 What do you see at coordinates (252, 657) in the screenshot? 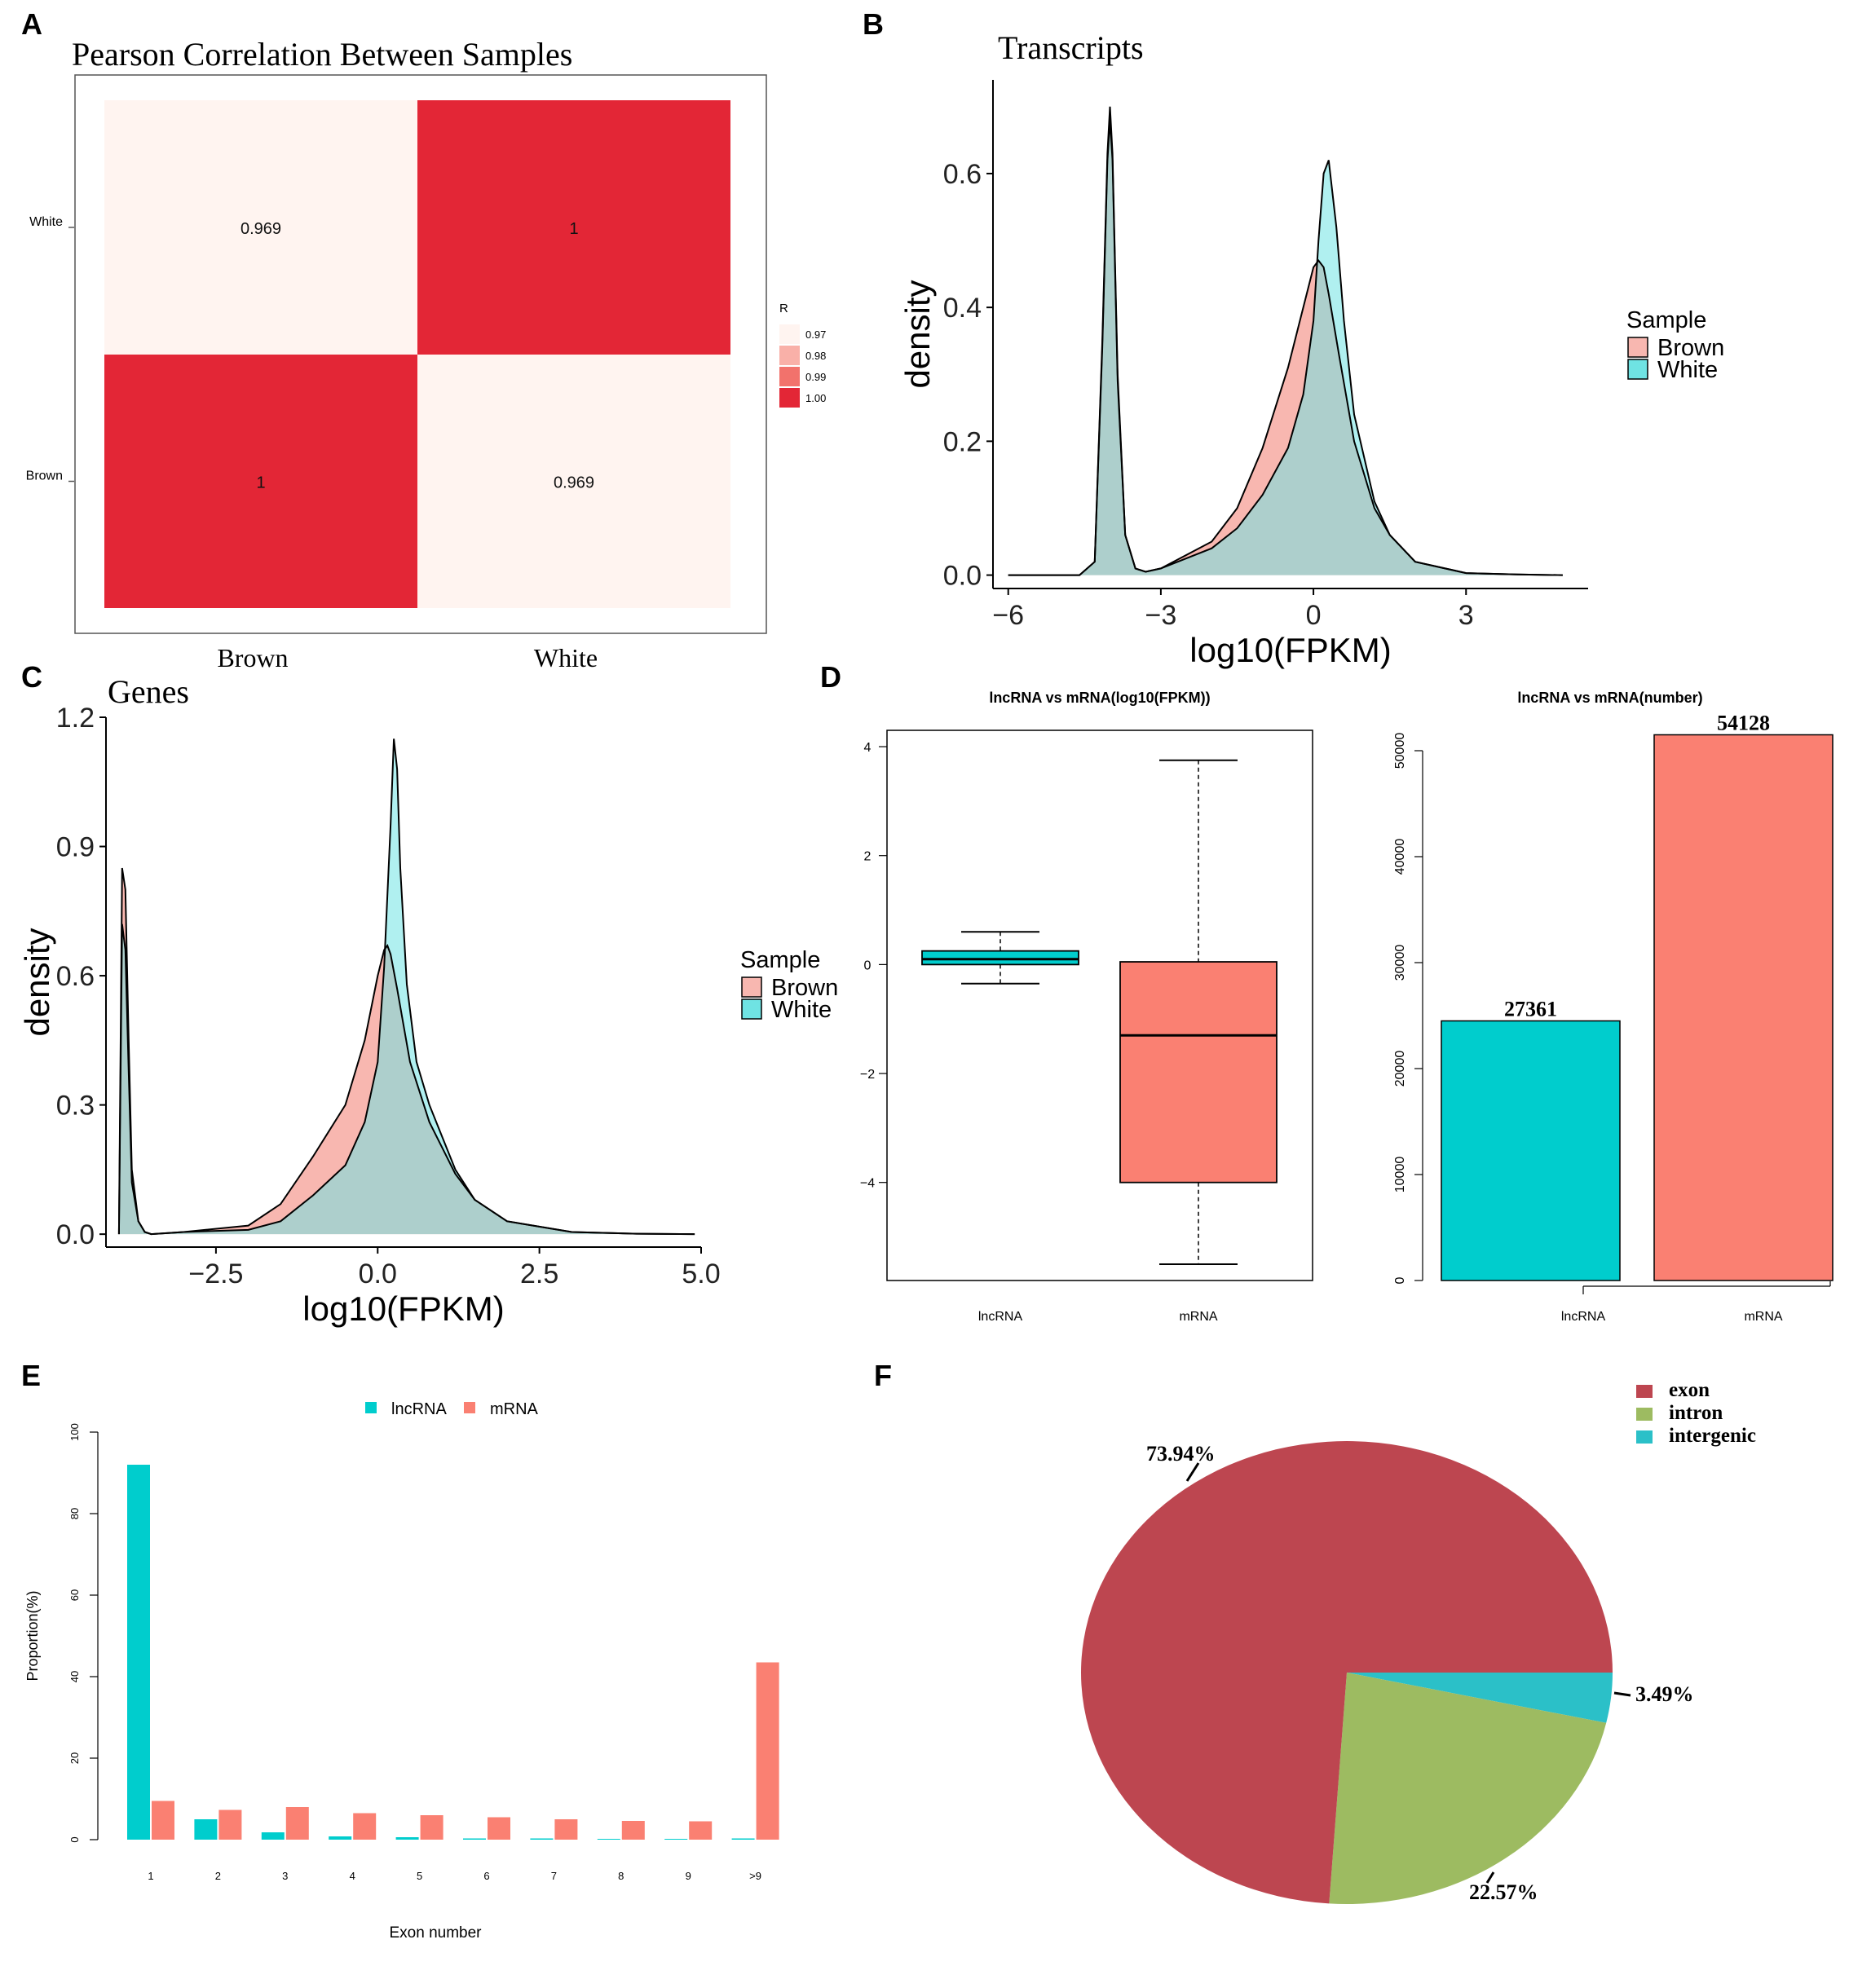
I see `heatmap-x-label: Brown` at bounding box center [252, 657].